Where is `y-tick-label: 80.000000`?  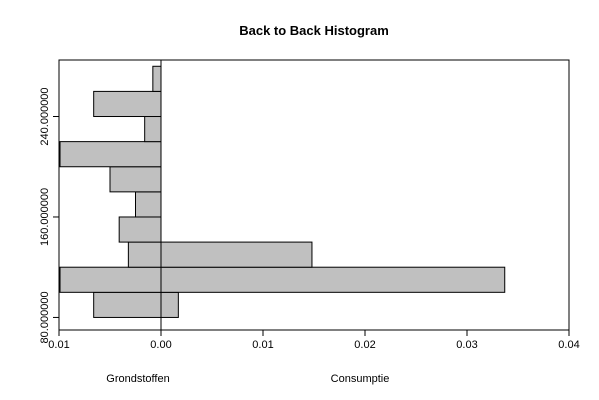
y-tick-label: 80.000000 is located at coordinates (45, 317).